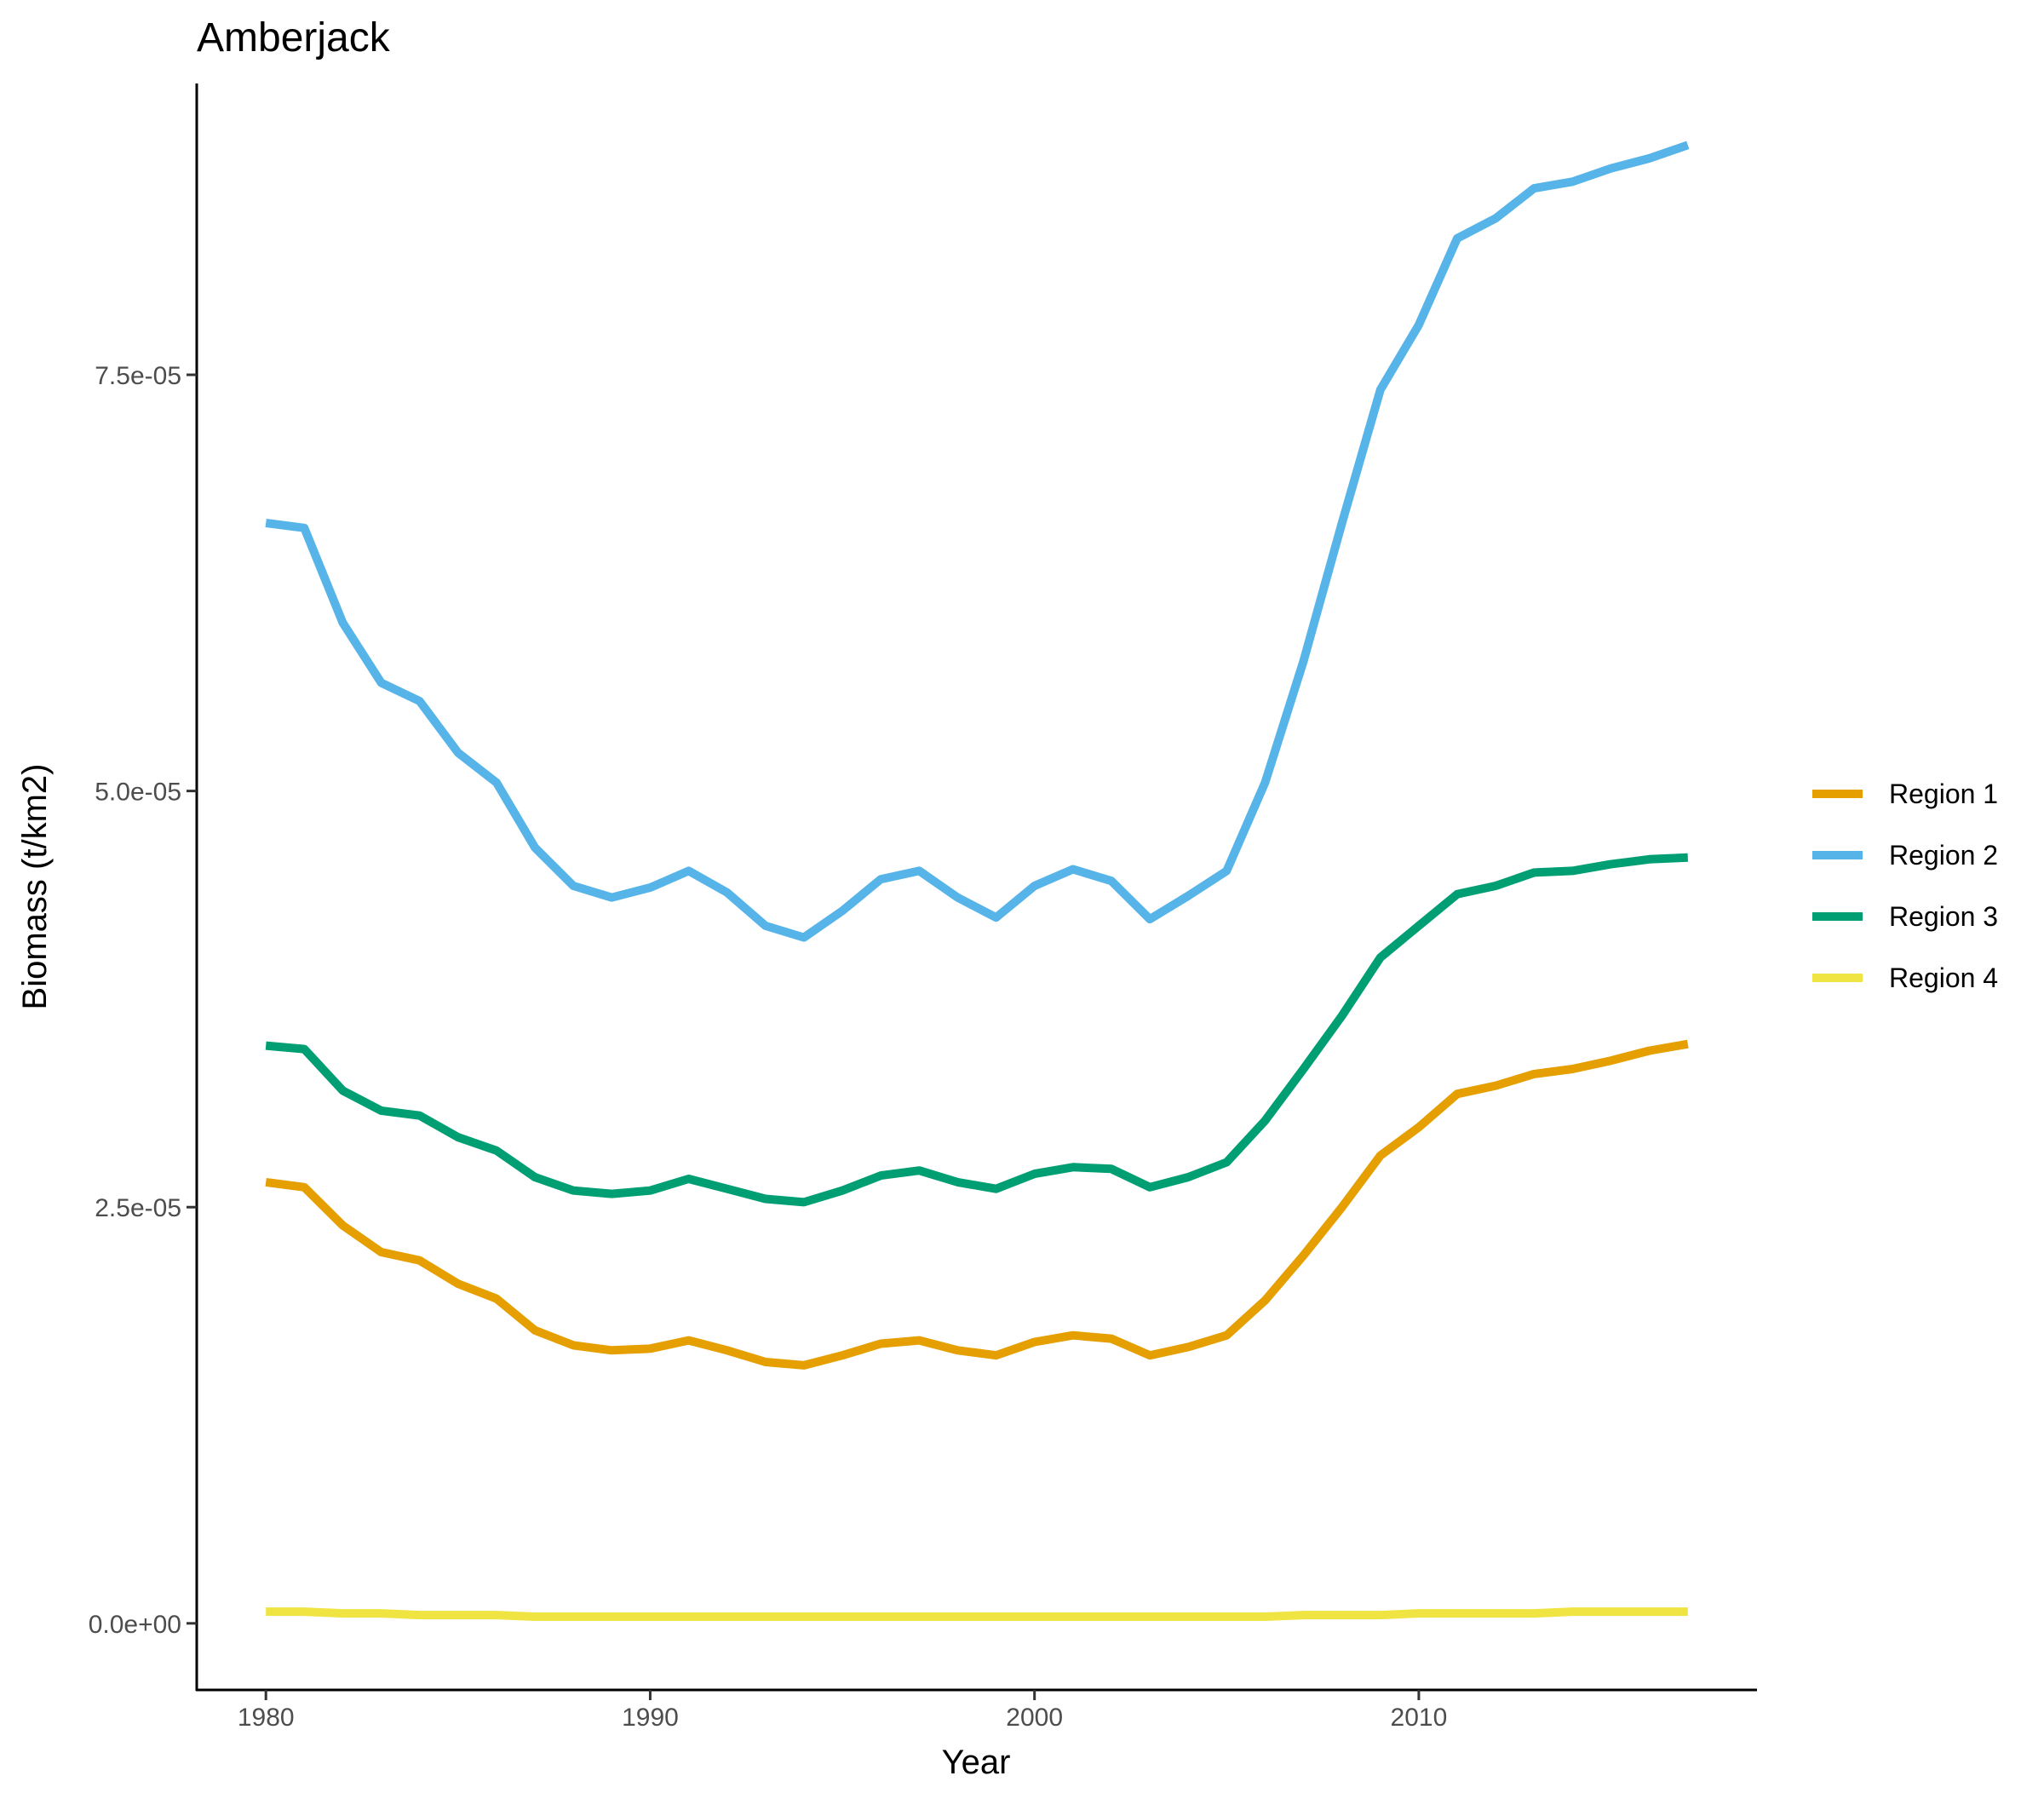 This screenshot has height=1793, width=2044. I want to click on legend-label-region-4: Region 4, so click(1943, 978).